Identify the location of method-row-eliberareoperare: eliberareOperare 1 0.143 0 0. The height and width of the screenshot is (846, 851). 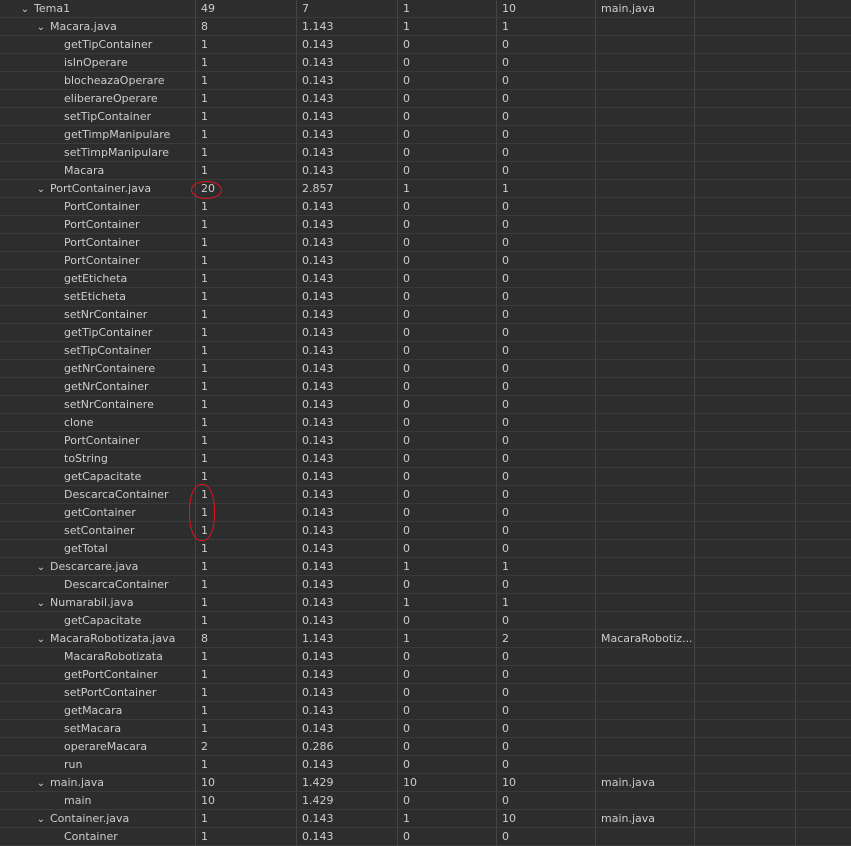
(425, 99).